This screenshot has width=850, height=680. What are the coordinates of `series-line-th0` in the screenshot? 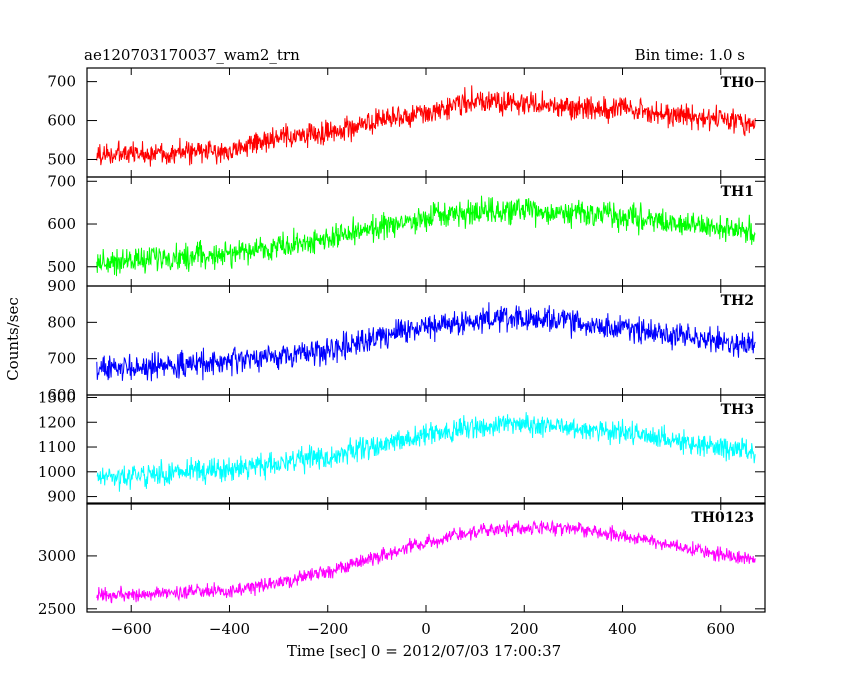 It's located at (426, 126).